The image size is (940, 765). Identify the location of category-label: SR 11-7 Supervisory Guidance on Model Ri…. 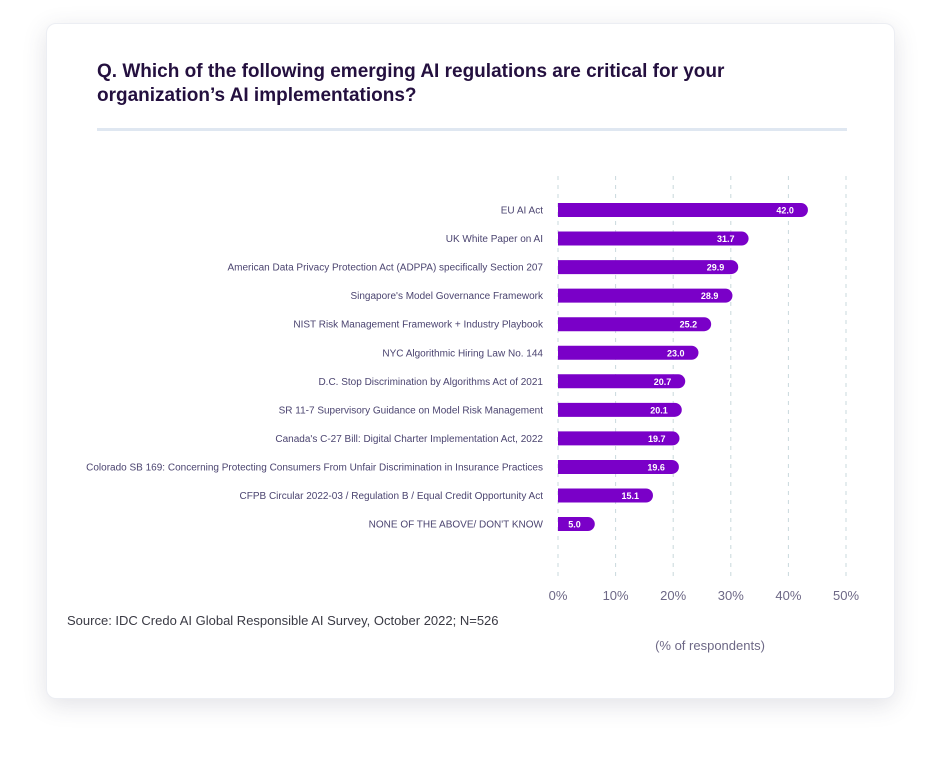
(411, 410).